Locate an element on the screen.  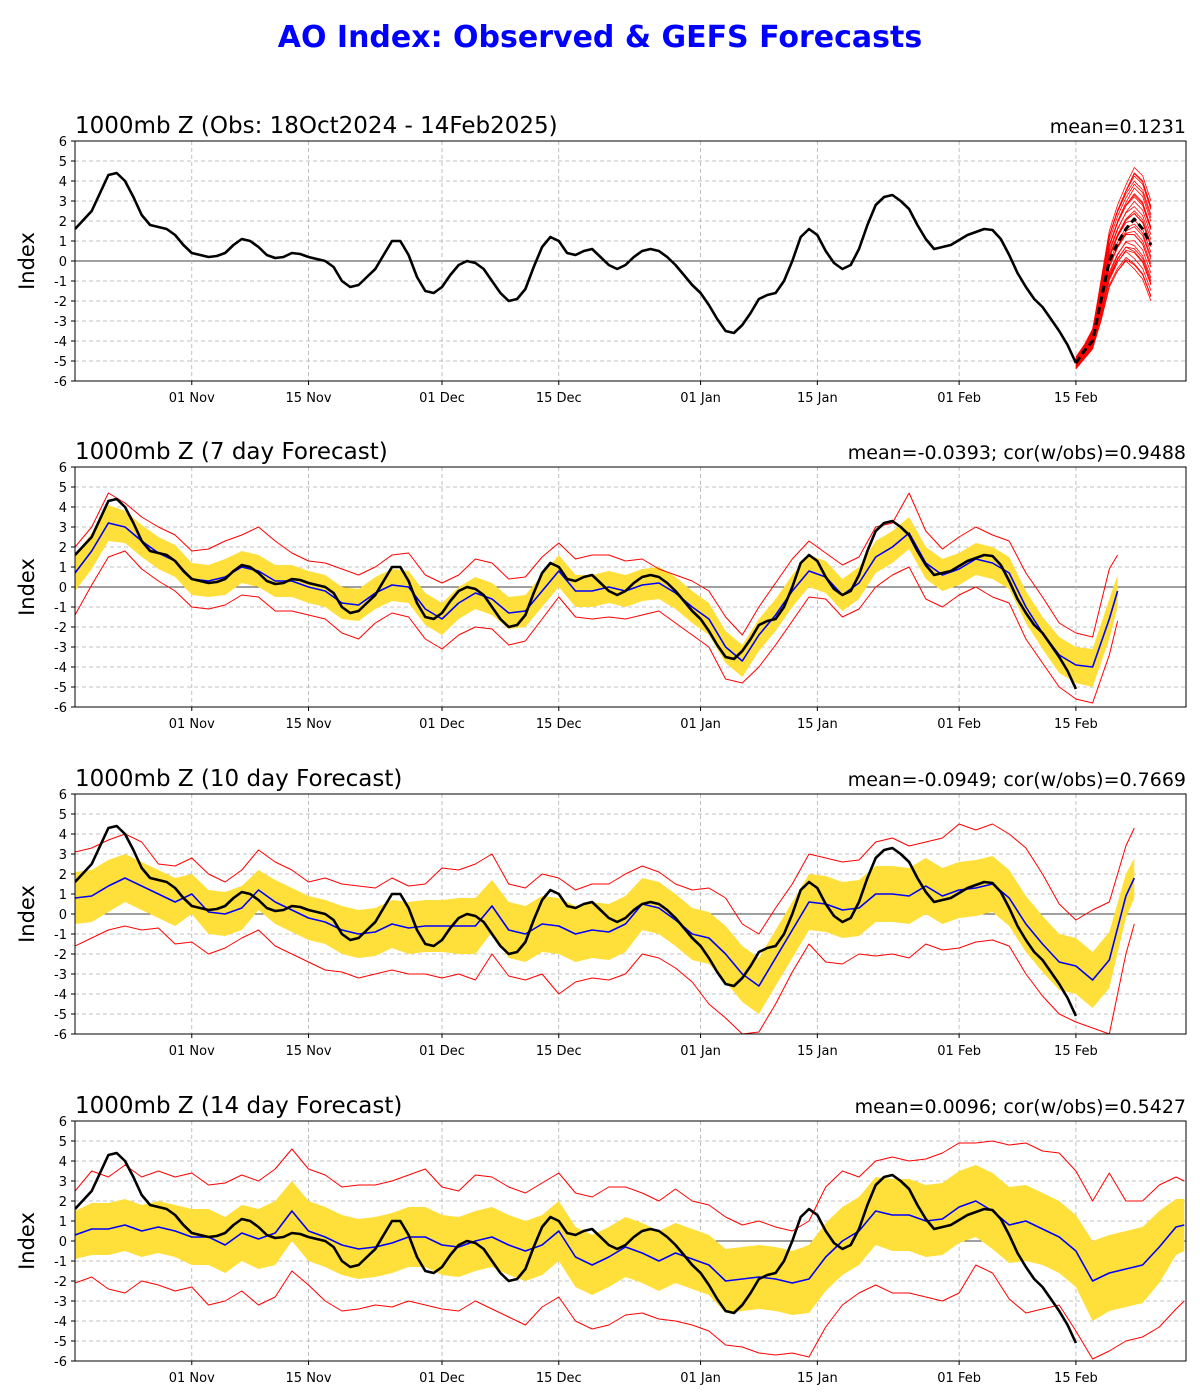
y-tick-label: 2 is located at coordinates (63, 548).